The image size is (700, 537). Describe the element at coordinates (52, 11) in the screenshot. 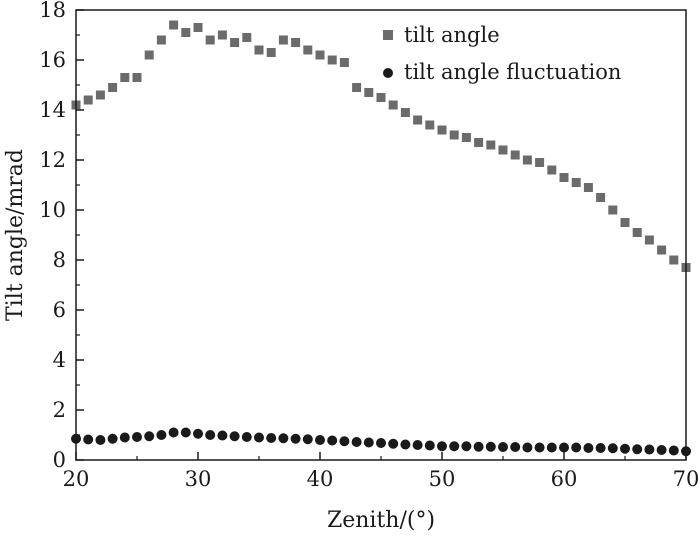

I see `y-tick-label: 18` at that location.